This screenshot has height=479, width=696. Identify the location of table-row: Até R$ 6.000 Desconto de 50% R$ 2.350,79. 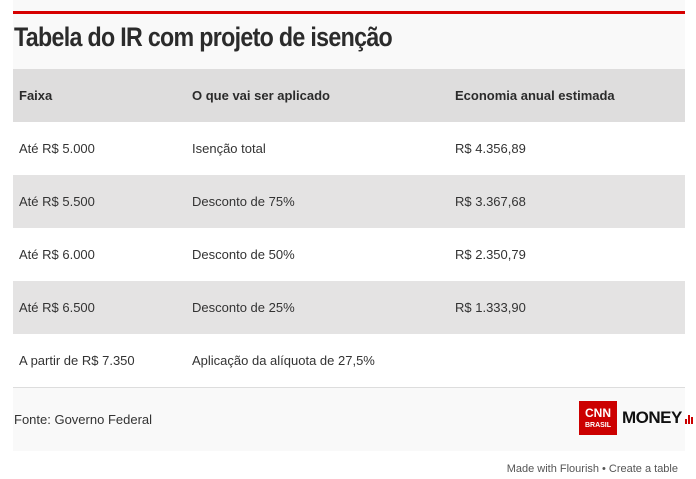
(349, 254).